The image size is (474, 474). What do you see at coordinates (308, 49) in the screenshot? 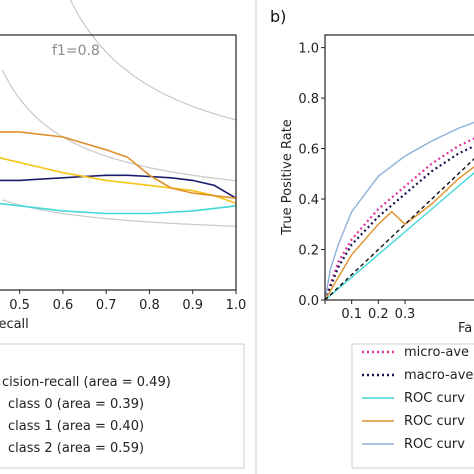
I see `y-tick-label-b: 1.0` at bounding box center [308, 49].